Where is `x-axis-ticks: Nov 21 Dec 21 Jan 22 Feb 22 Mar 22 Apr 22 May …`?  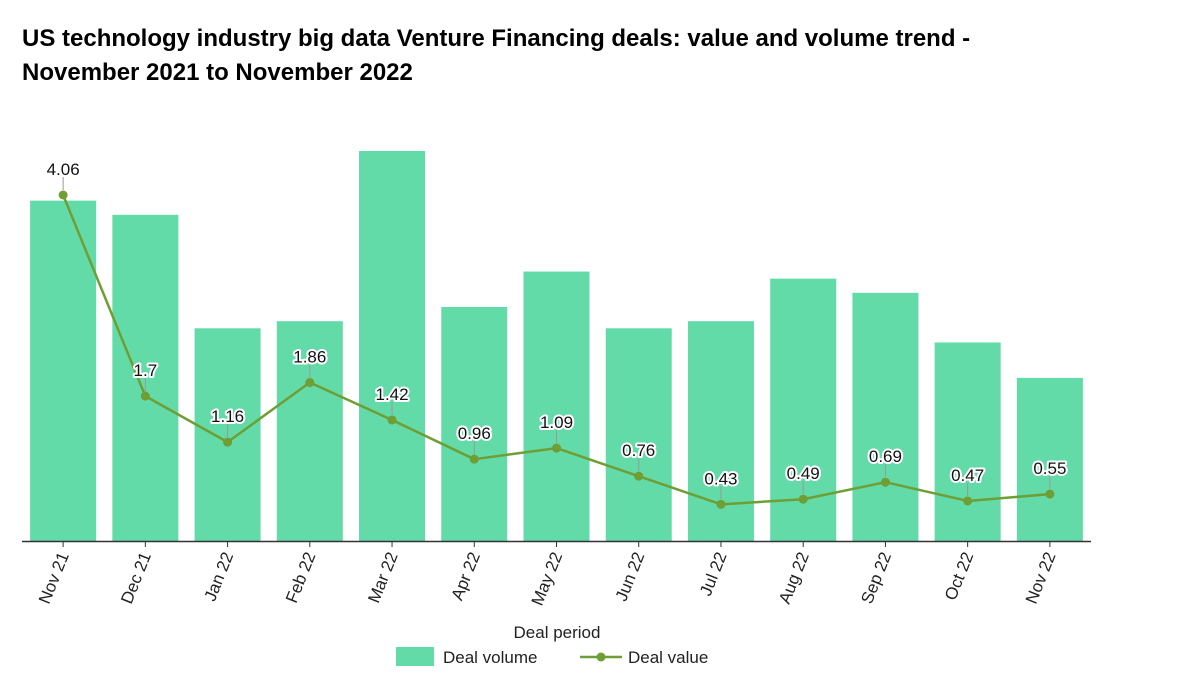 x-axis-ticks: Nov 21 Dec 21 Jan 22 Feb 22 Mar 22 Apr 22 May … is located at coordinates (547, 574).